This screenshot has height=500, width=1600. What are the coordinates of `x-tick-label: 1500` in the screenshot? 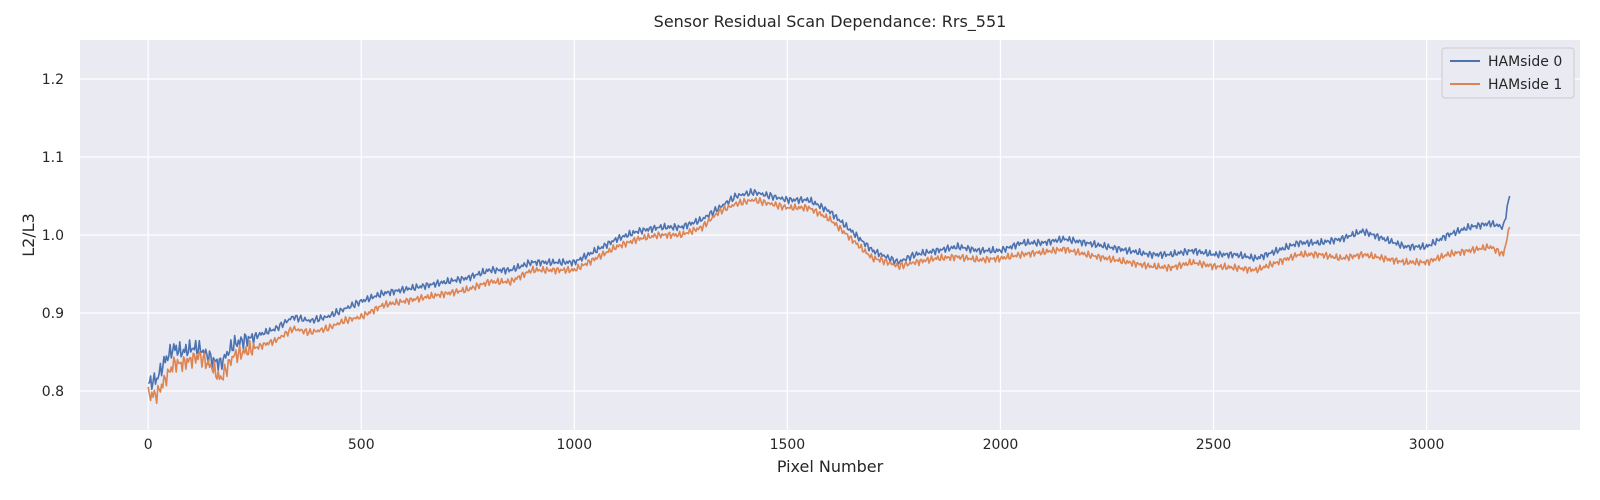 It's located at (788, 445).